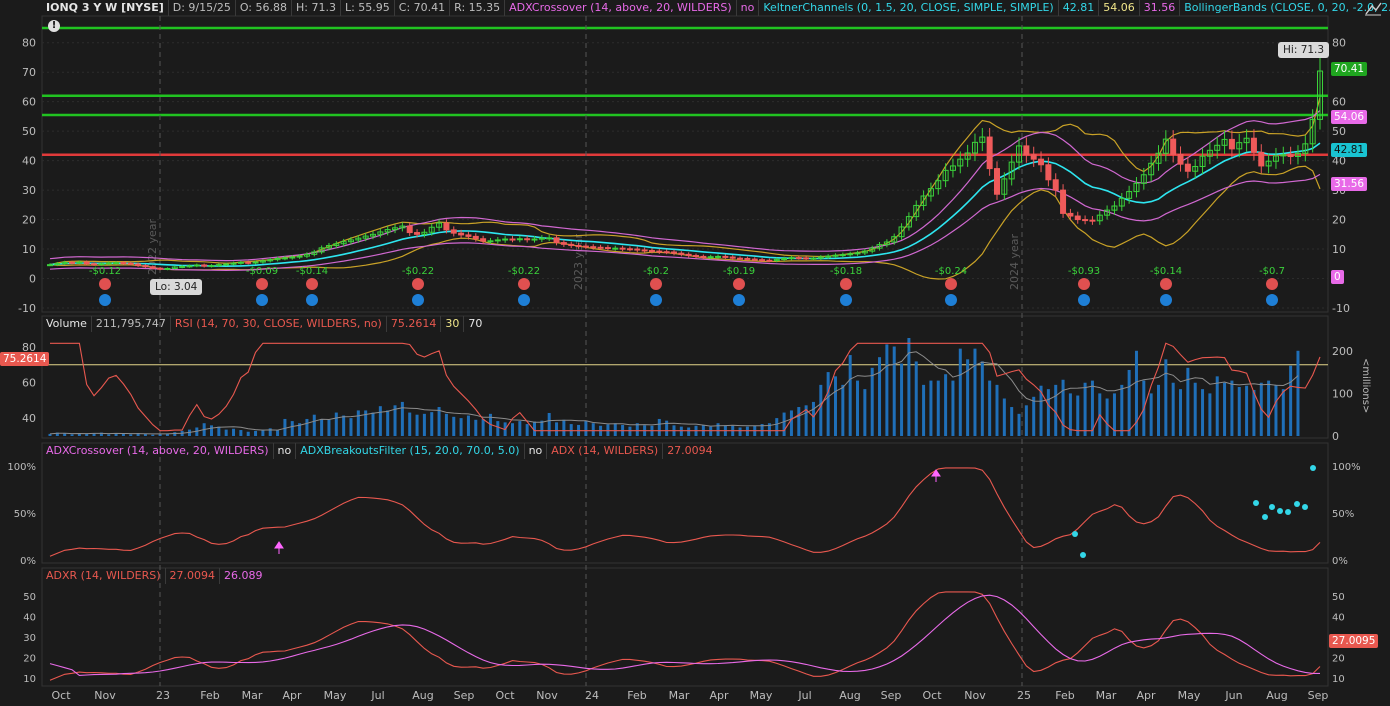  I want to click on adxr-study-label: ADXR (14, WILDERS), so click(104, 576).